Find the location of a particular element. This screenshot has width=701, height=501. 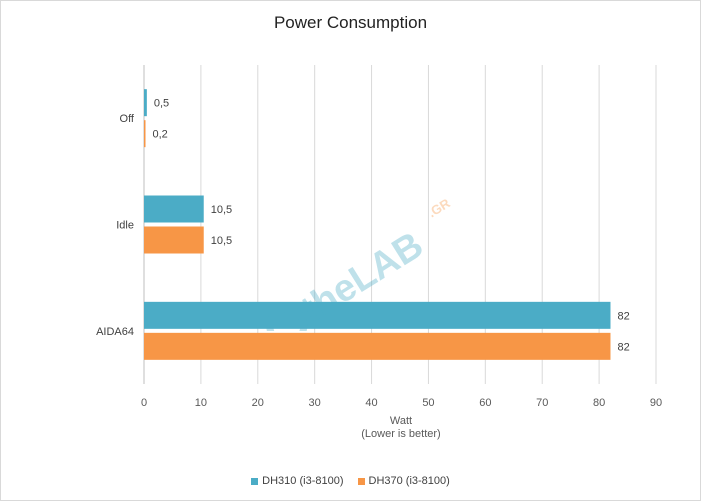

data-label-off-series-1: 0,2 is located at coordinates (160, 135).